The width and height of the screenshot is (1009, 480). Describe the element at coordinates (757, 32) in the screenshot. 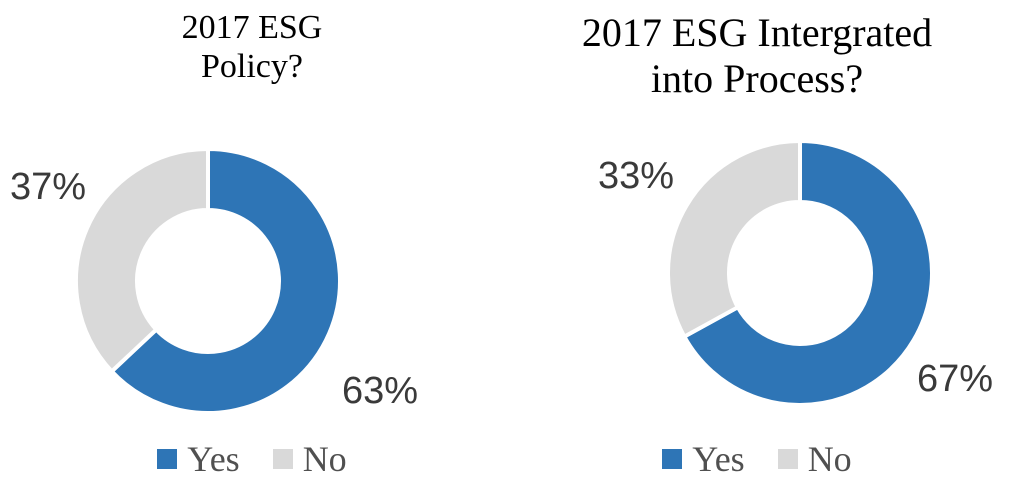

I see `chart-title-line-1: 2017 ESG Intergrated` at that location.